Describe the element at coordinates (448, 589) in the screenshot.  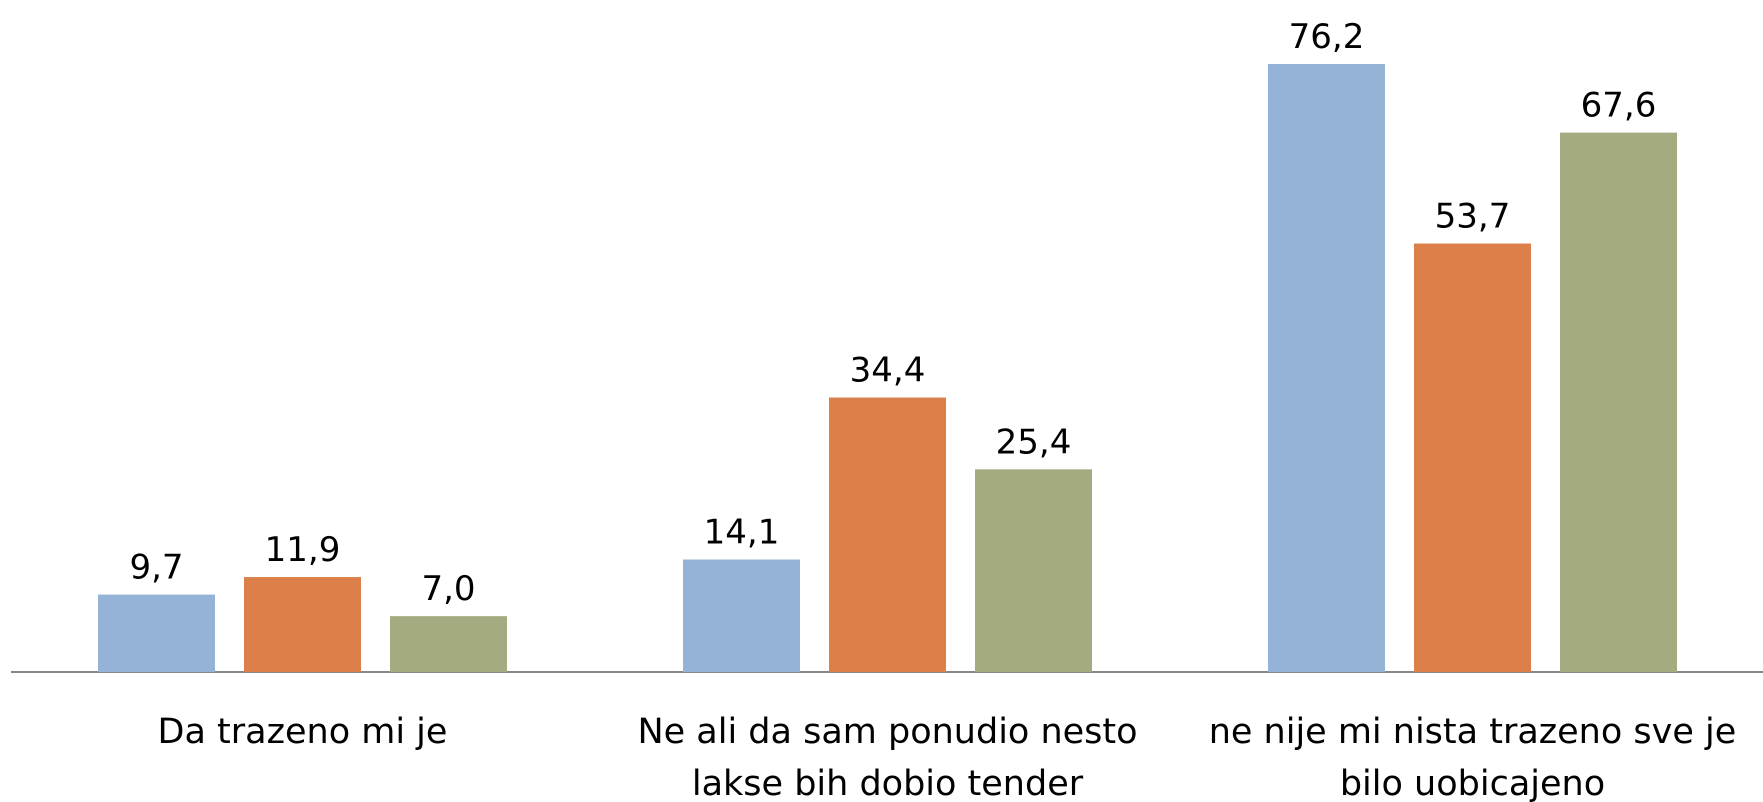
I see `value-label: 7,0` at that location.